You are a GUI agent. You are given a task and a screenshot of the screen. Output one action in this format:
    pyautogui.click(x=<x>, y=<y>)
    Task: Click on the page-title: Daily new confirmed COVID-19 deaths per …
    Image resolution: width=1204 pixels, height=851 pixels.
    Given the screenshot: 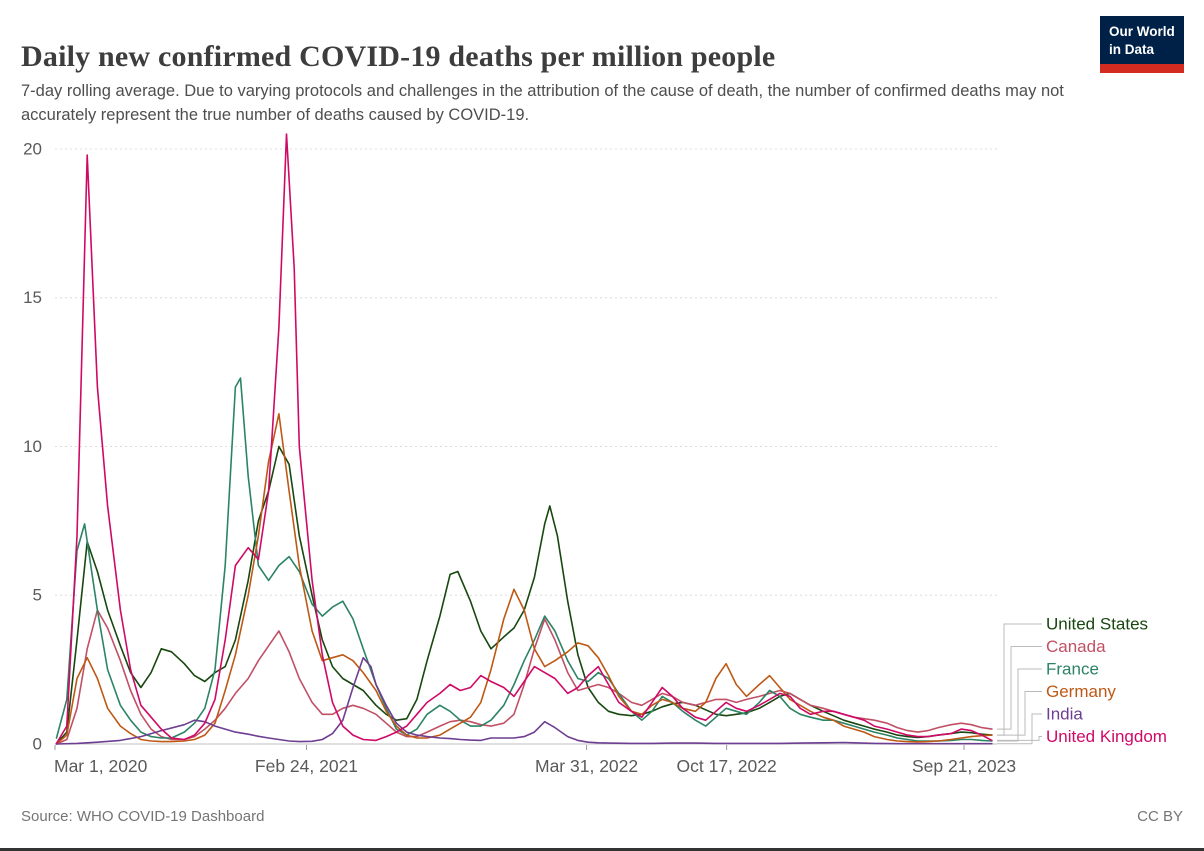 What is the action you would take?
    pyautogui.click(x=398, y=57)
    